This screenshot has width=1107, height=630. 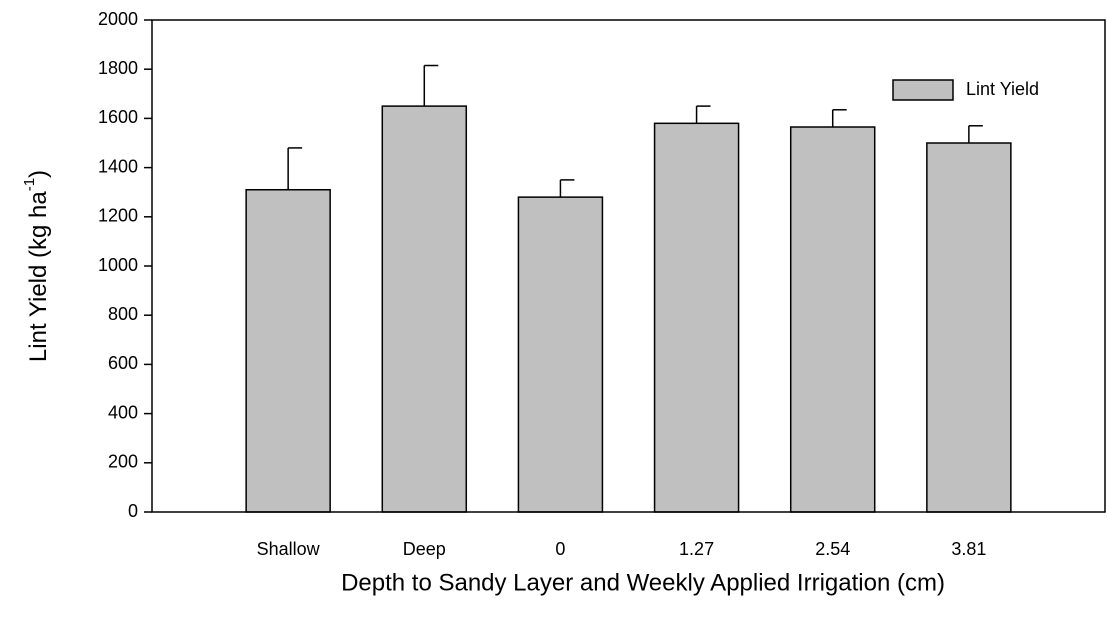 I want to click on y-label-superscript: -1, so click(x=29, y=184).